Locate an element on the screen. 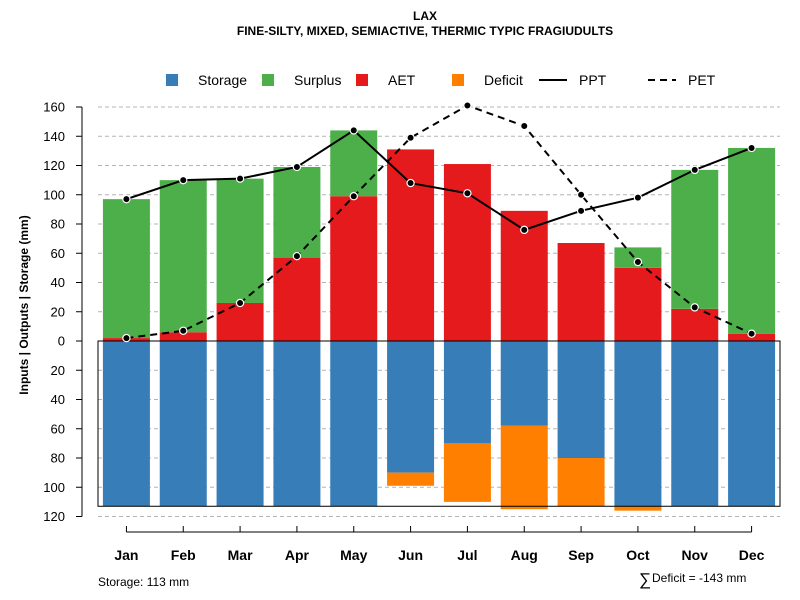 The height and width of the screenshot is (600, 800). aet-bar-oct is located at coordinates (638, 304).